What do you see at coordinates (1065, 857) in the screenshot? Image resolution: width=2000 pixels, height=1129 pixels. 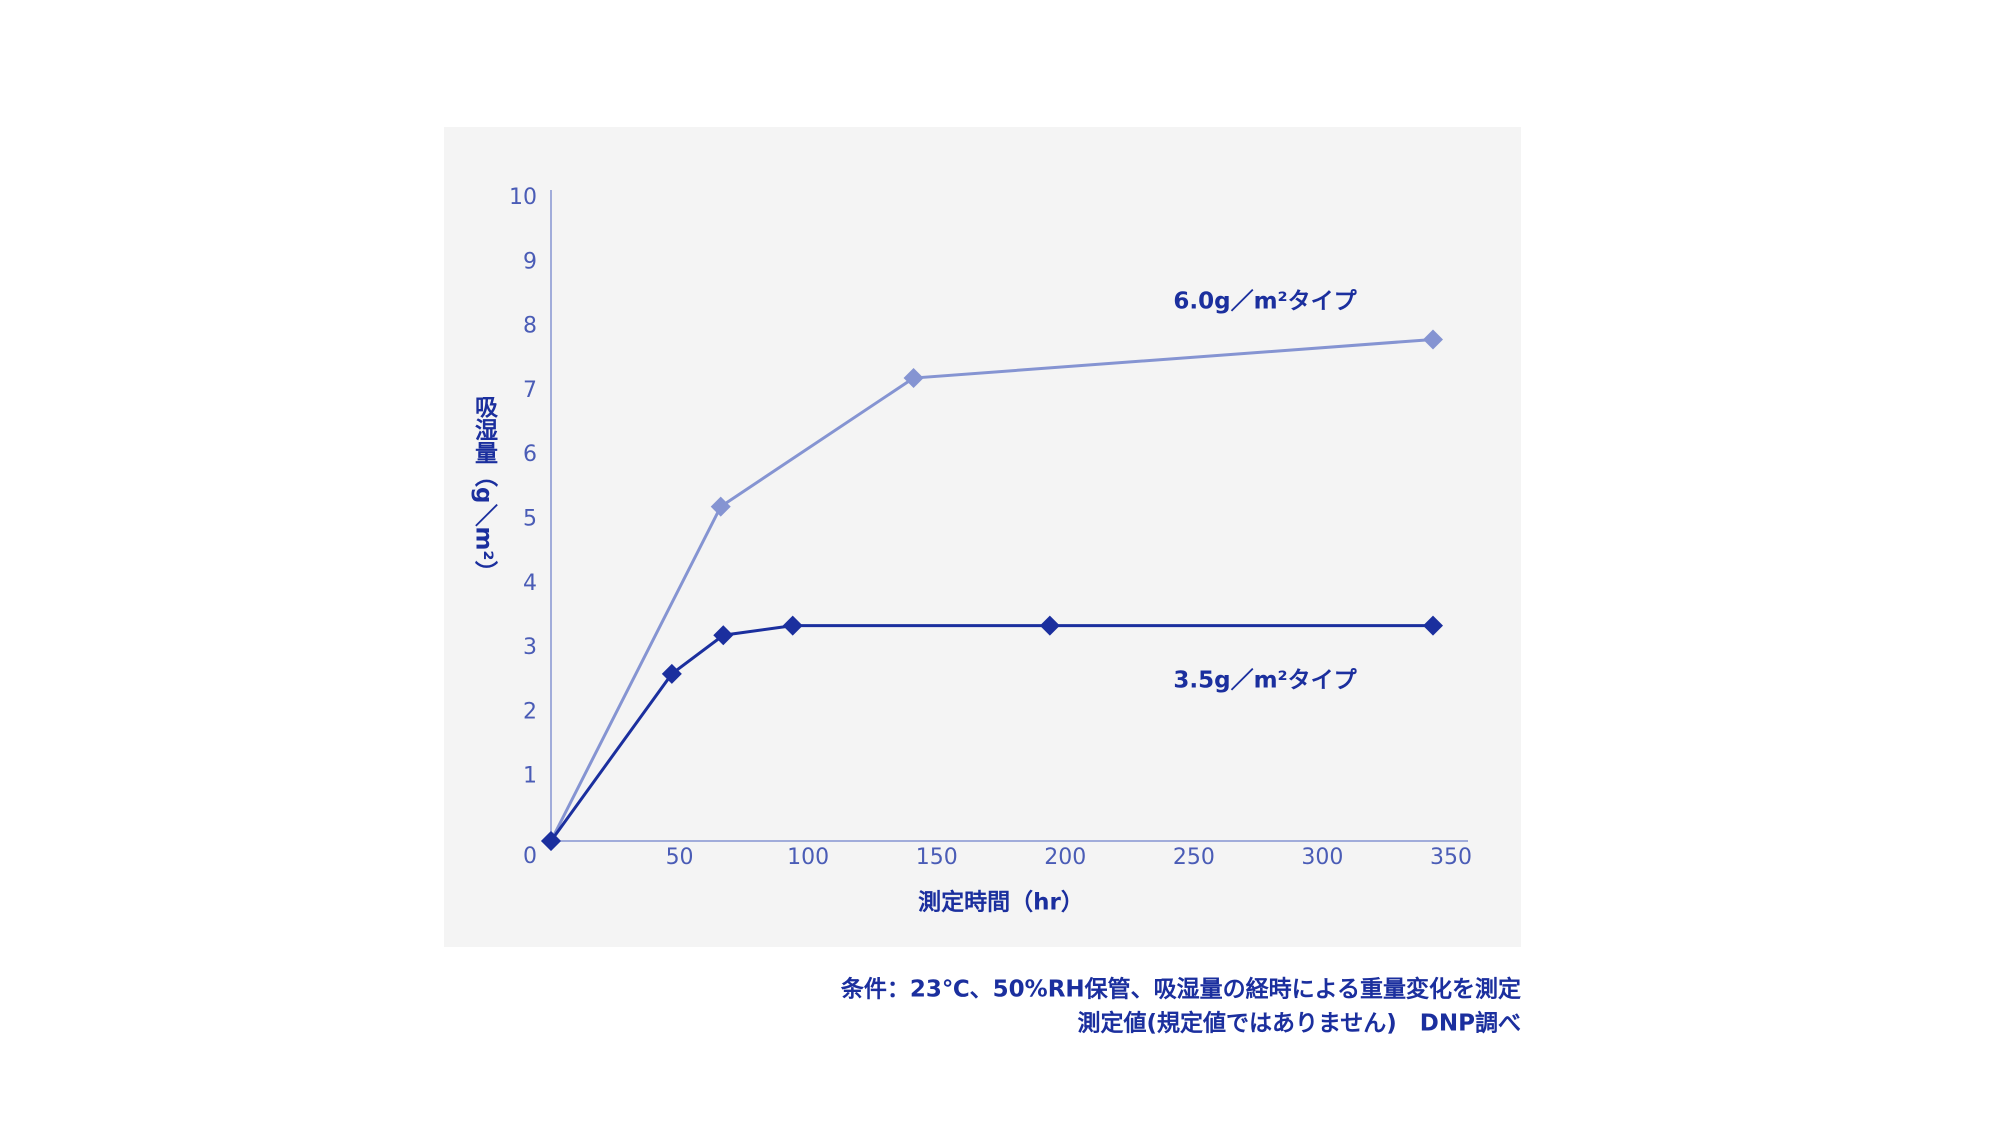 I see `x-tick-label: 200` at bounding box center [1065, 857].